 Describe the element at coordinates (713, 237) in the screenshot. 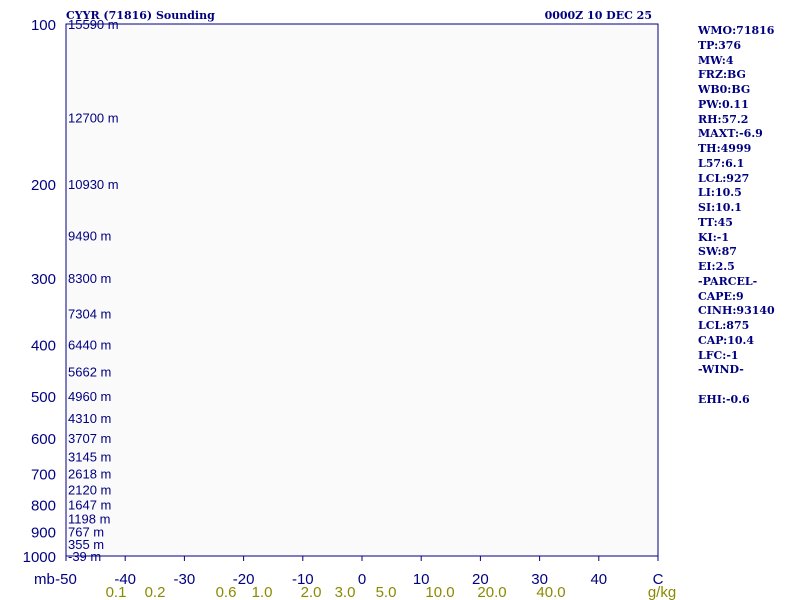

I see `index-ki: KI:-1` at that location.